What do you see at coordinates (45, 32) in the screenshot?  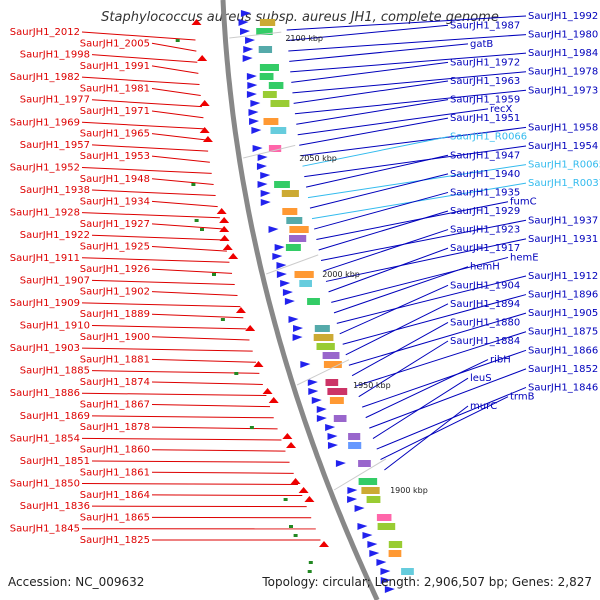 I see `left-gene-label: SaurJH1_2012` at bounding box center [45, 32].